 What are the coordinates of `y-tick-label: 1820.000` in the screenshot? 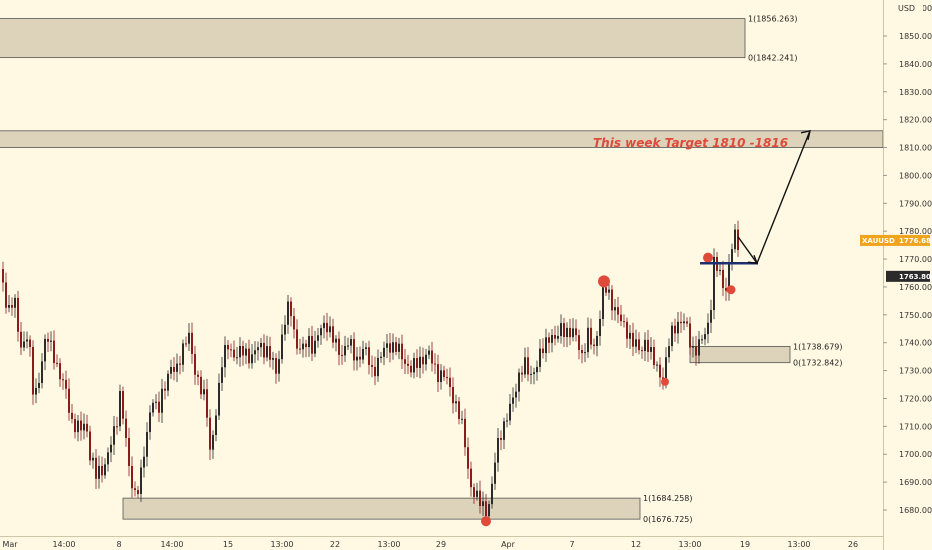 It's located at (915, 120).